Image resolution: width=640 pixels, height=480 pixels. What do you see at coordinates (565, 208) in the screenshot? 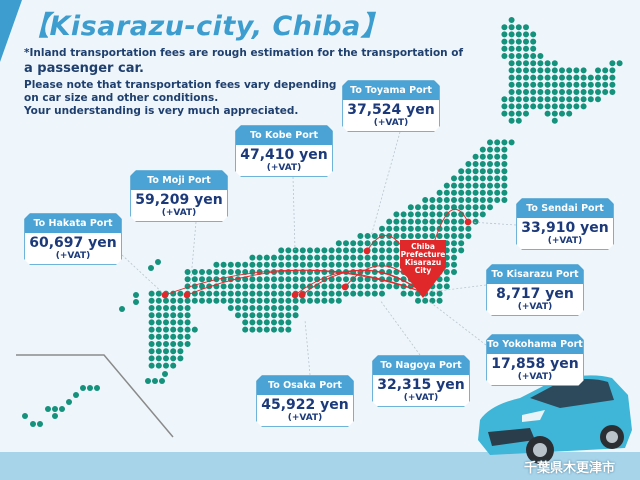
I see `port-name: To Sendai Port` at bounding box center [565, 208].